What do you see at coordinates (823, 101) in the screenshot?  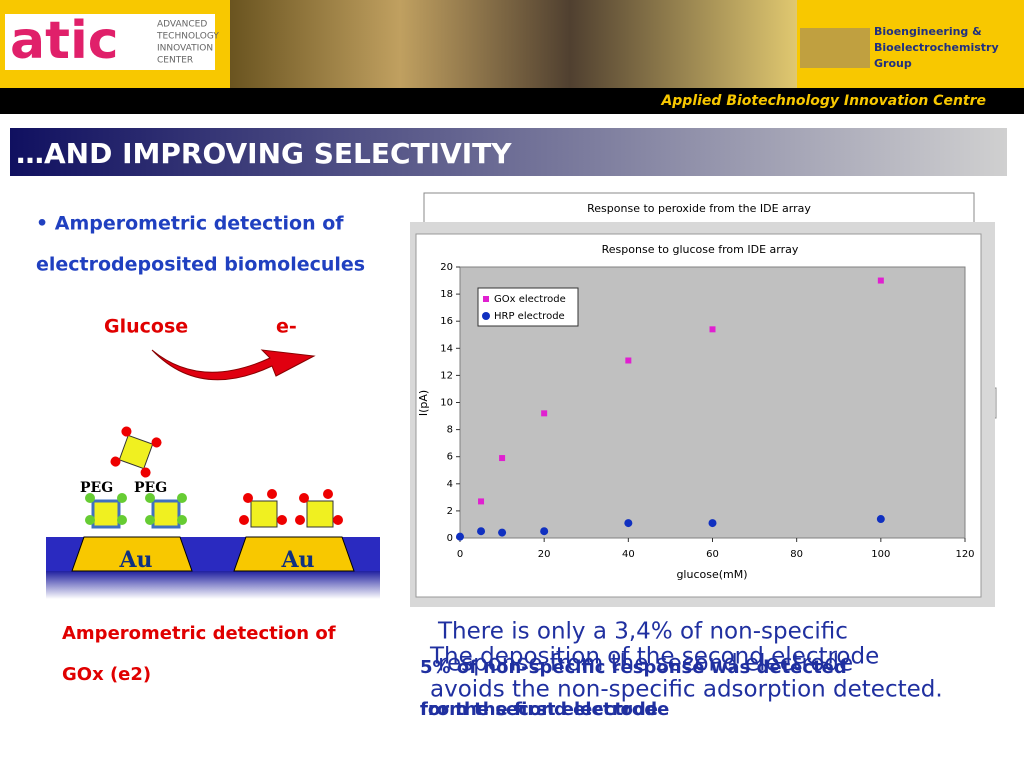 I see `banner-text: Applied Biotechnology Innovation Centre` at bounding box center [823, 101].